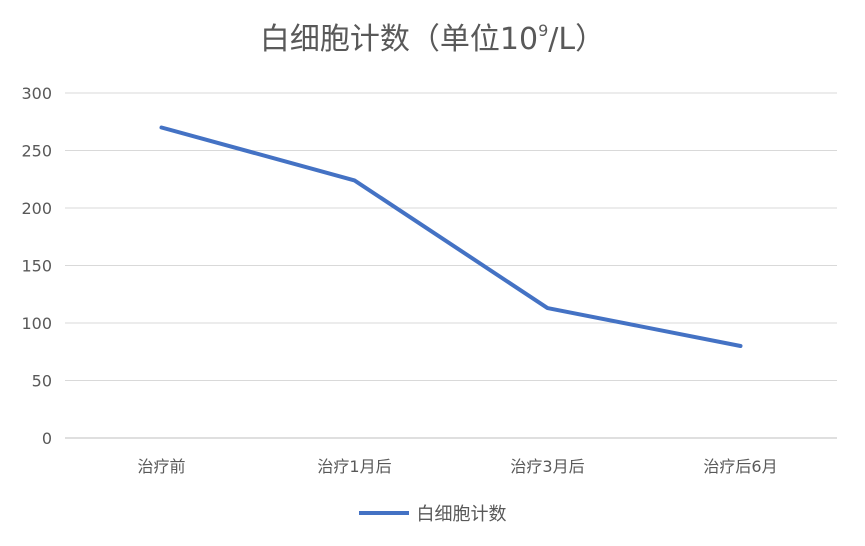 The image size is (865, 546). I want to click on x-tick-label: 治疗3月后, so click(547, 466).